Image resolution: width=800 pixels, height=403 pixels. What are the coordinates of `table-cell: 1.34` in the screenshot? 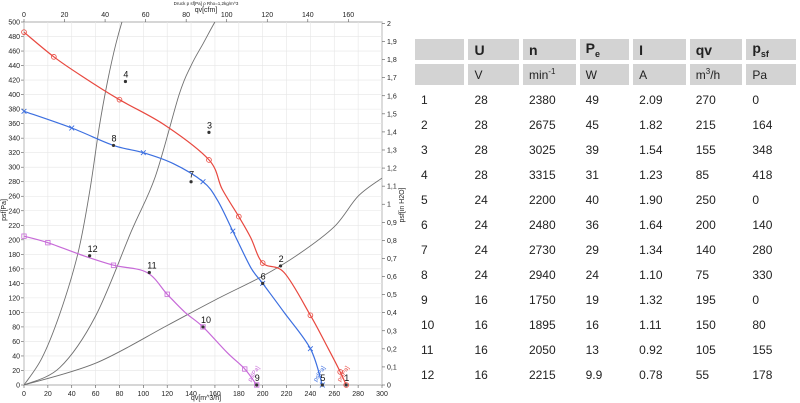 It's located at (651, 249).